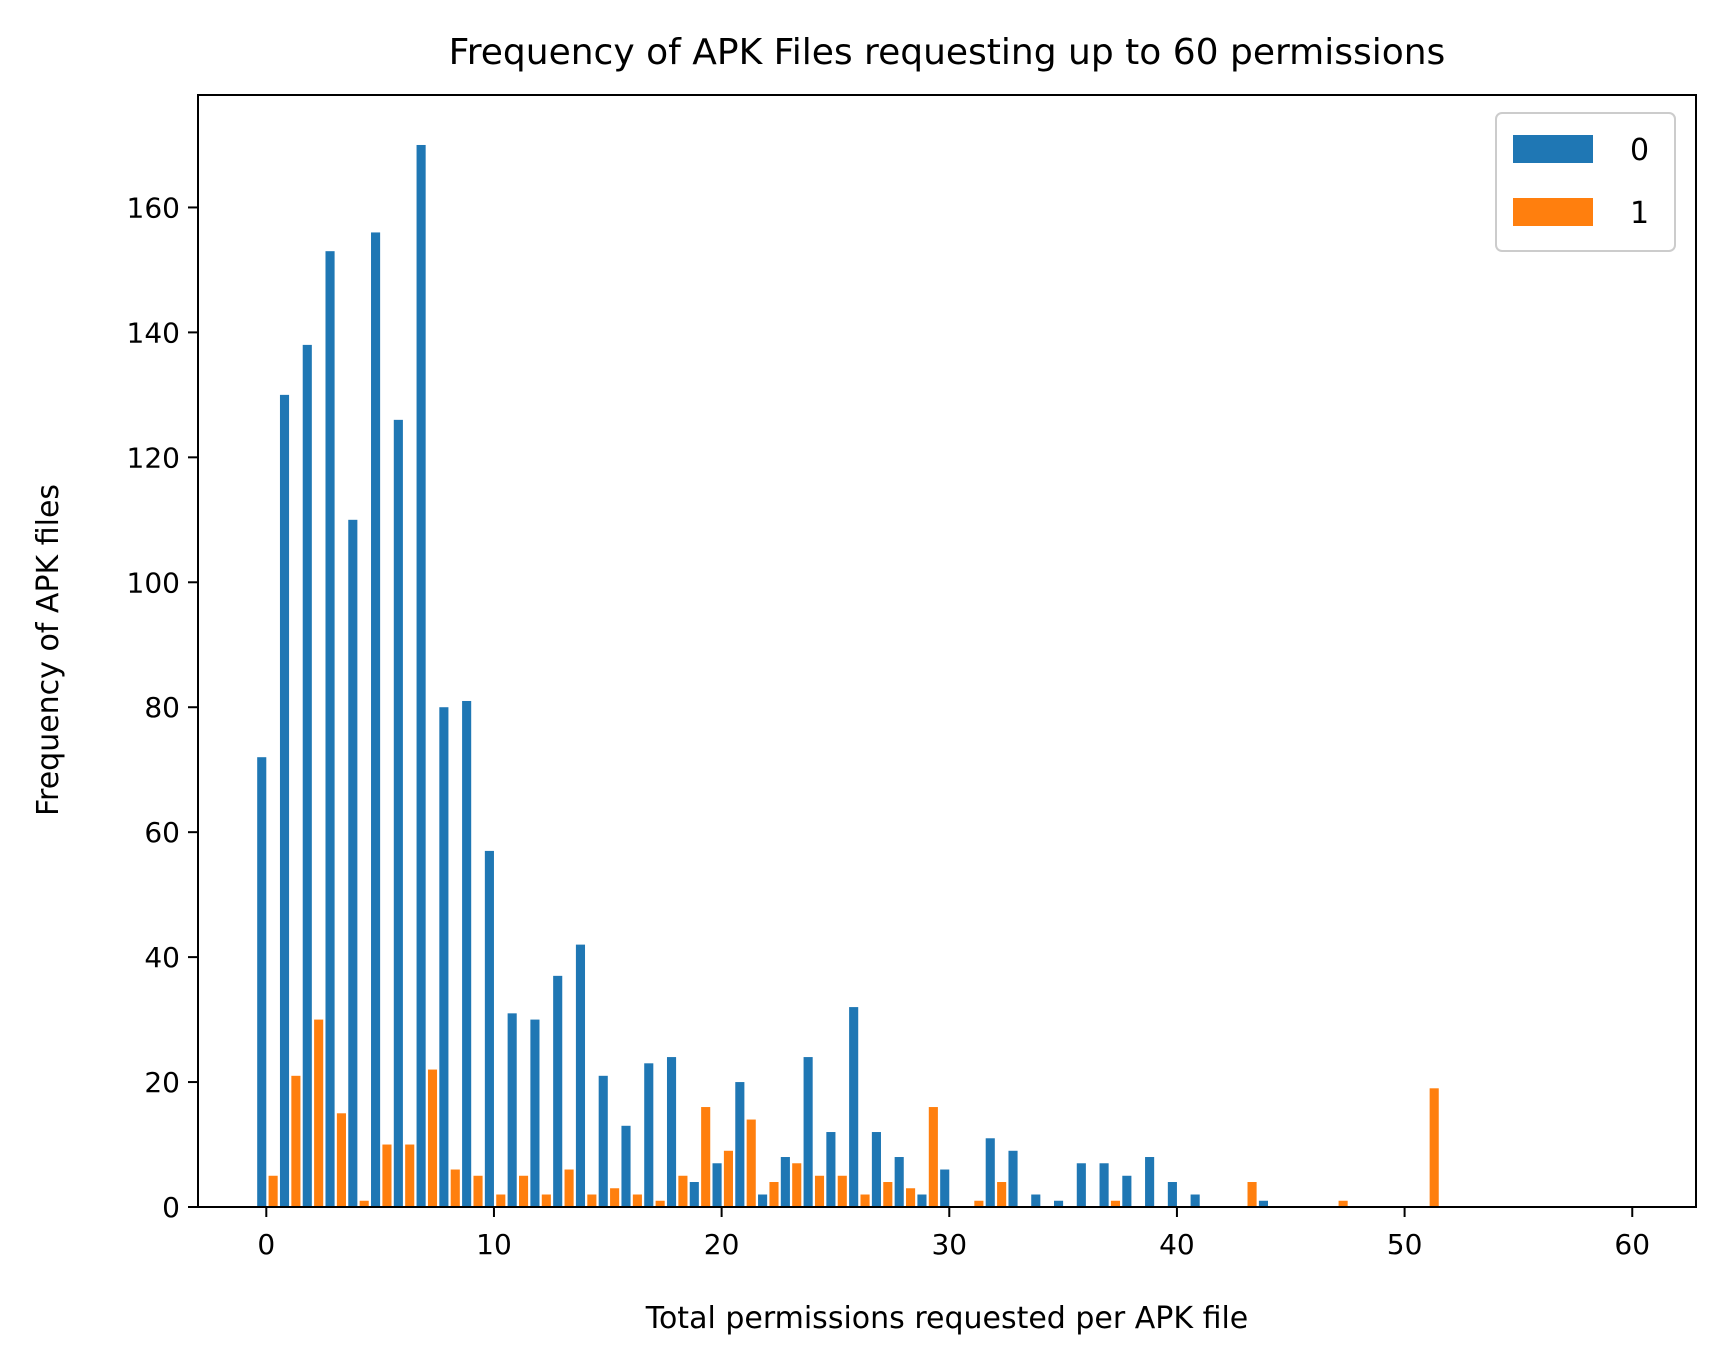 Image resolution: width=1715 pixels, height=1361 pixels. I want to click on legend-label-0: 0, so click(1639, 150).